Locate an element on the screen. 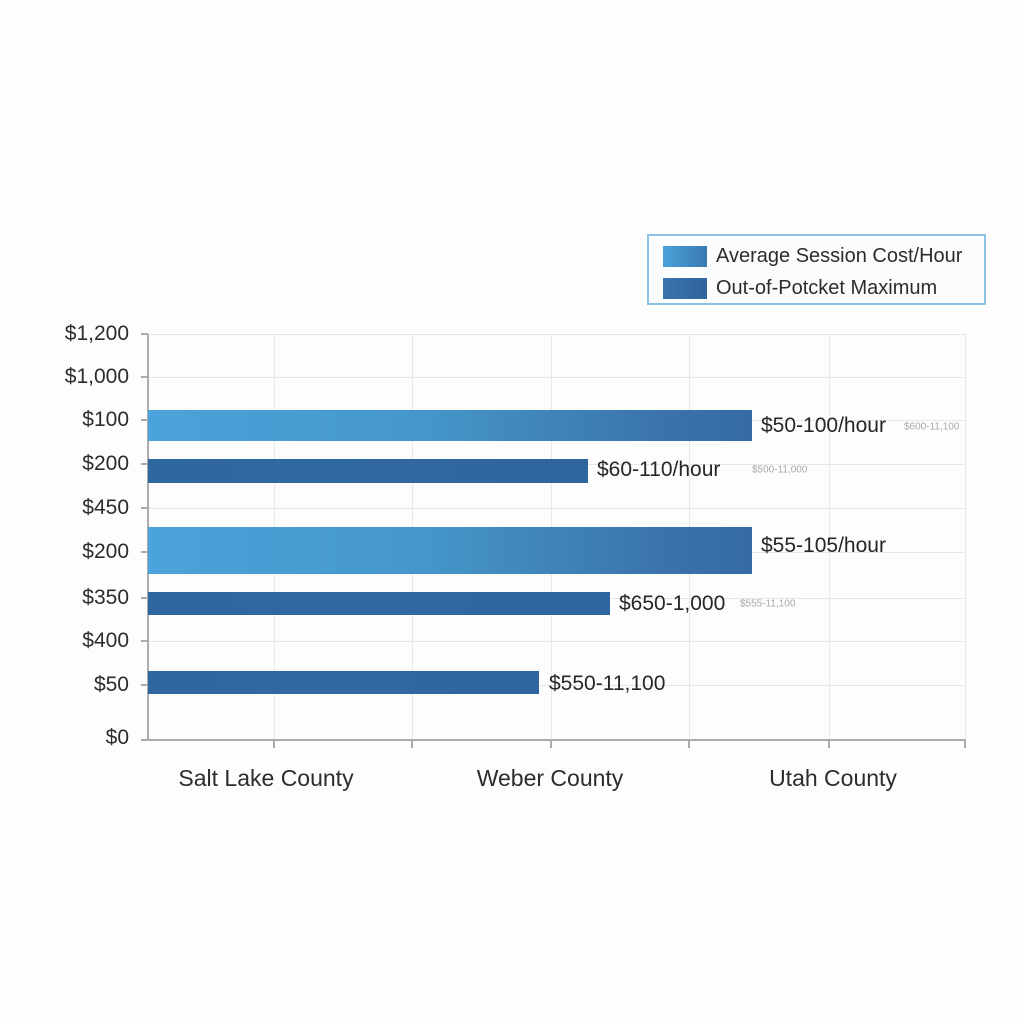  y-tick-label: $450 is located at coordinates (105, 507).